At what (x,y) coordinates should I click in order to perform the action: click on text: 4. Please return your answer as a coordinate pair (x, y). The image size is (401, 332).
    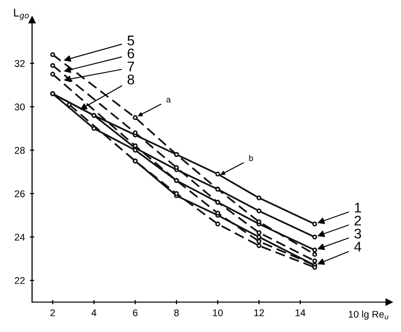
    Looking at the image, I should click on (358, 247).